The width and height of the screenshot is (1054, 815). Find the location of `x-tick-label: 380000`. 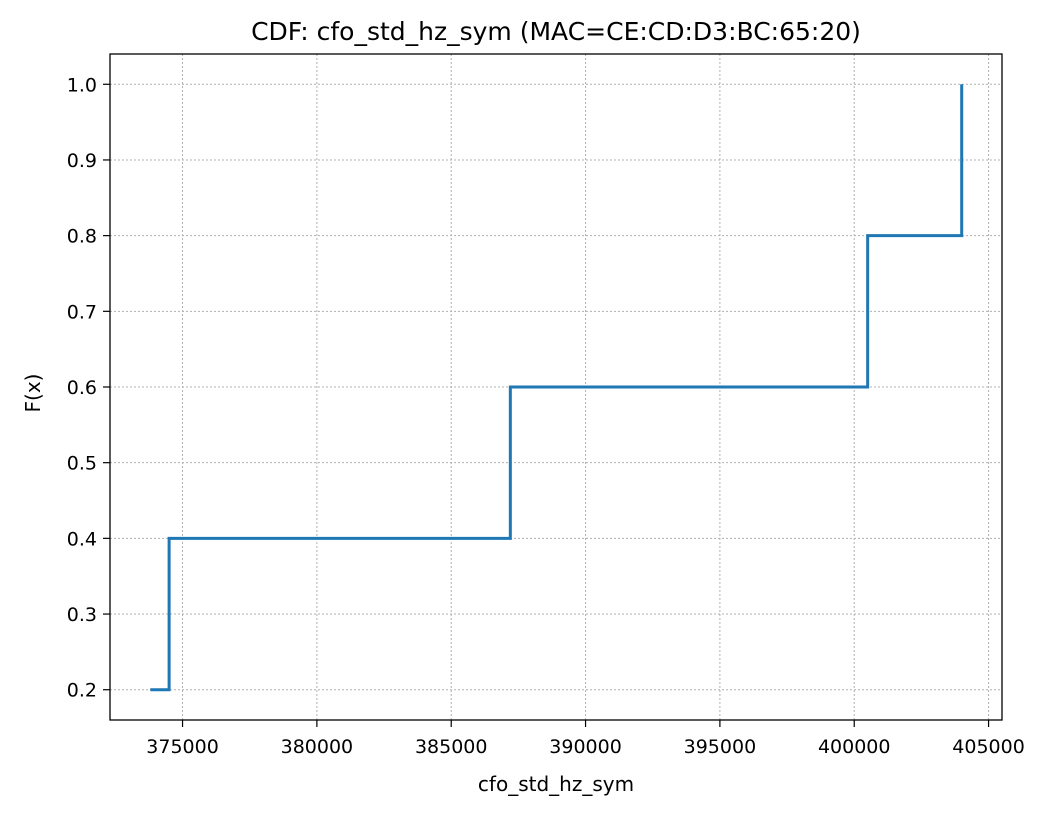

x-tick-label: 380000 is located at coordinates (317, 747).